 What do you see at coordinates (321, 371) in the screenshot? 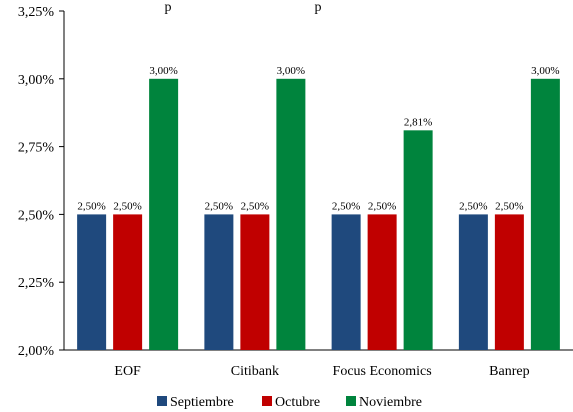
I see `x-axis-categories: EOF Citibank Focus Economics Banrep` at bounding box center [321, 371].